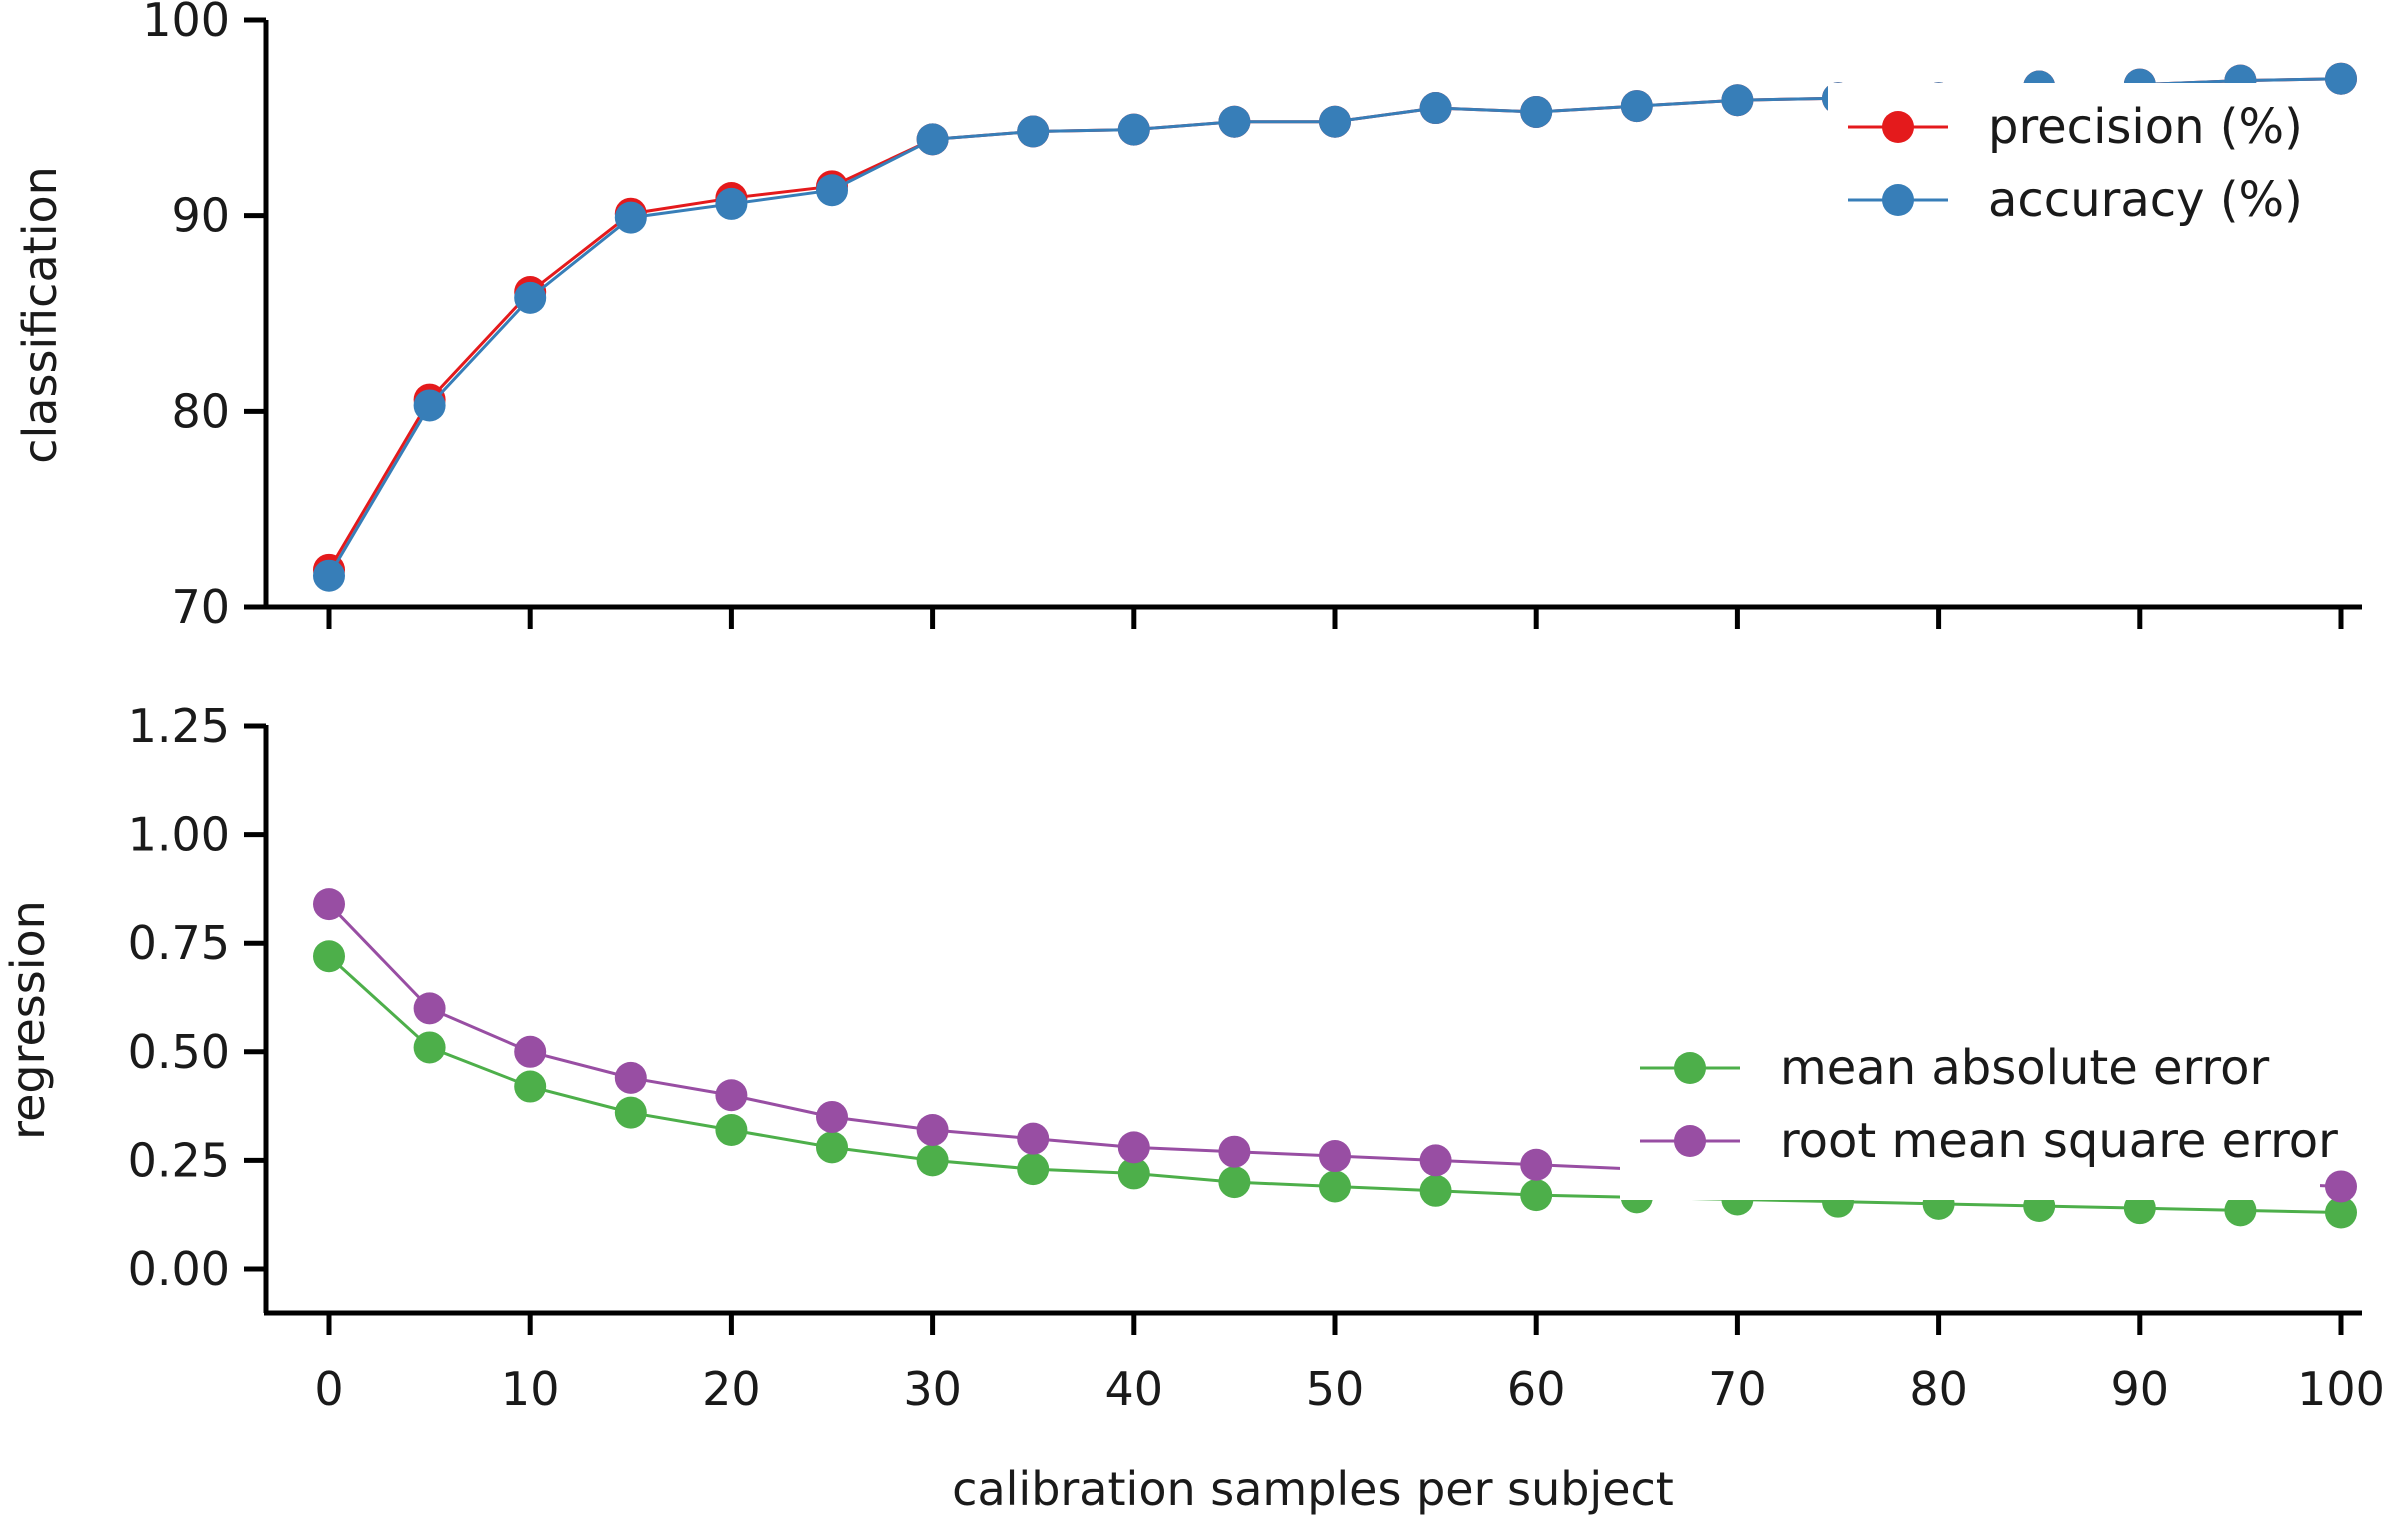  What do you see at coordinates (1335, 1389) in the screenshot?
I see `x-tick-label: 50` at bounding box center [1335, 1389].